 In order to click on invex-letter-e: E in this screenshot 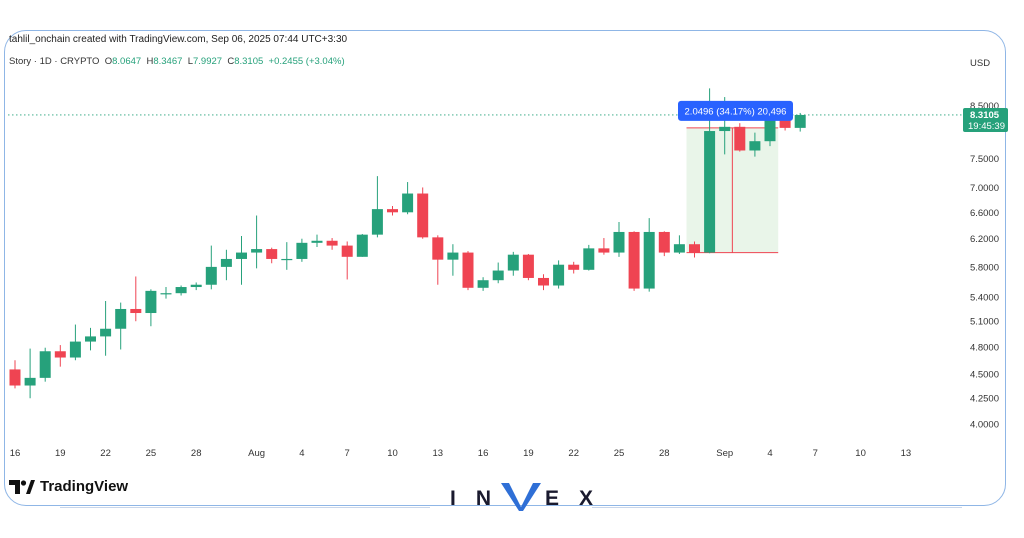, I will do `click(553, 498)`.